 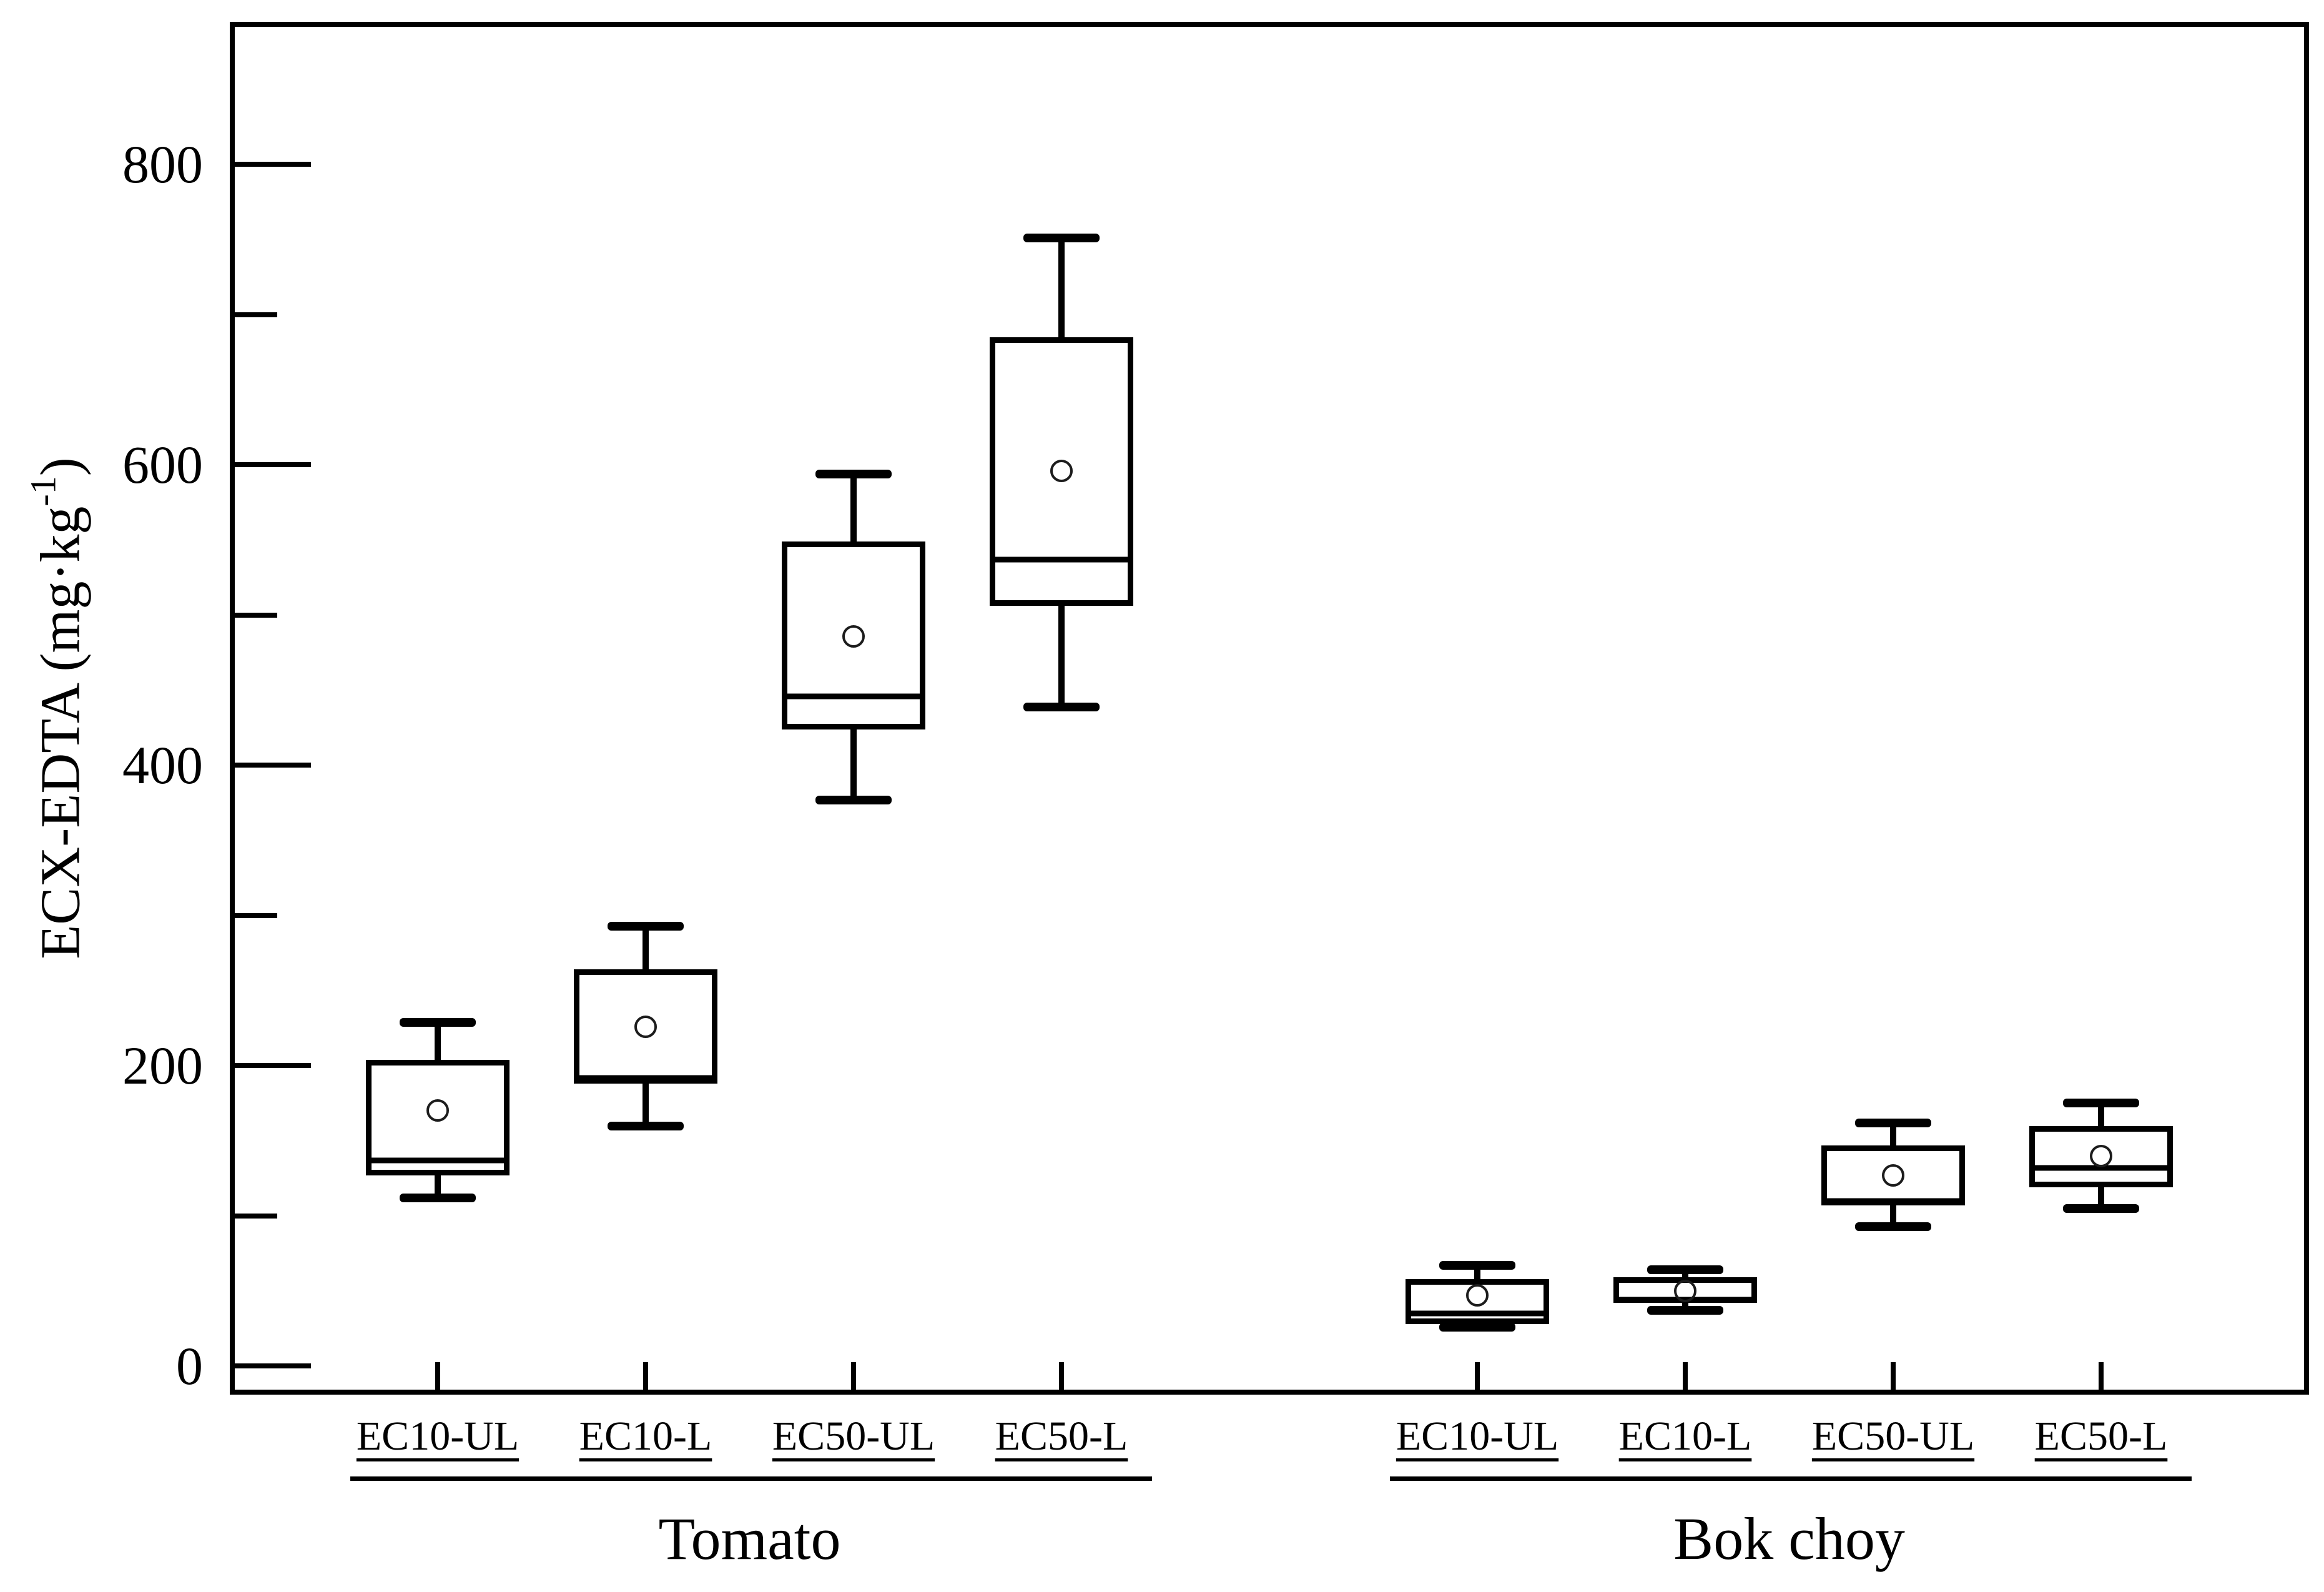 What do you see at coordinates (189, 1366) in the screenshot?
I see `y-tick-label: 0` at bounding box center [189, 1366].